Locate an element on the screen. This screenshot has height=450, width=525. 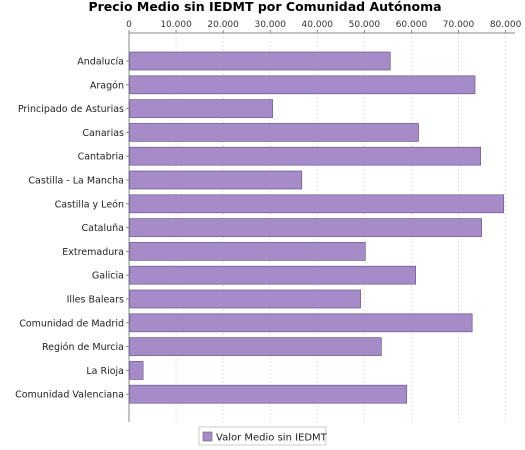
legend: Valor Medio sin IEDMT is located at coordinates (263, 436).